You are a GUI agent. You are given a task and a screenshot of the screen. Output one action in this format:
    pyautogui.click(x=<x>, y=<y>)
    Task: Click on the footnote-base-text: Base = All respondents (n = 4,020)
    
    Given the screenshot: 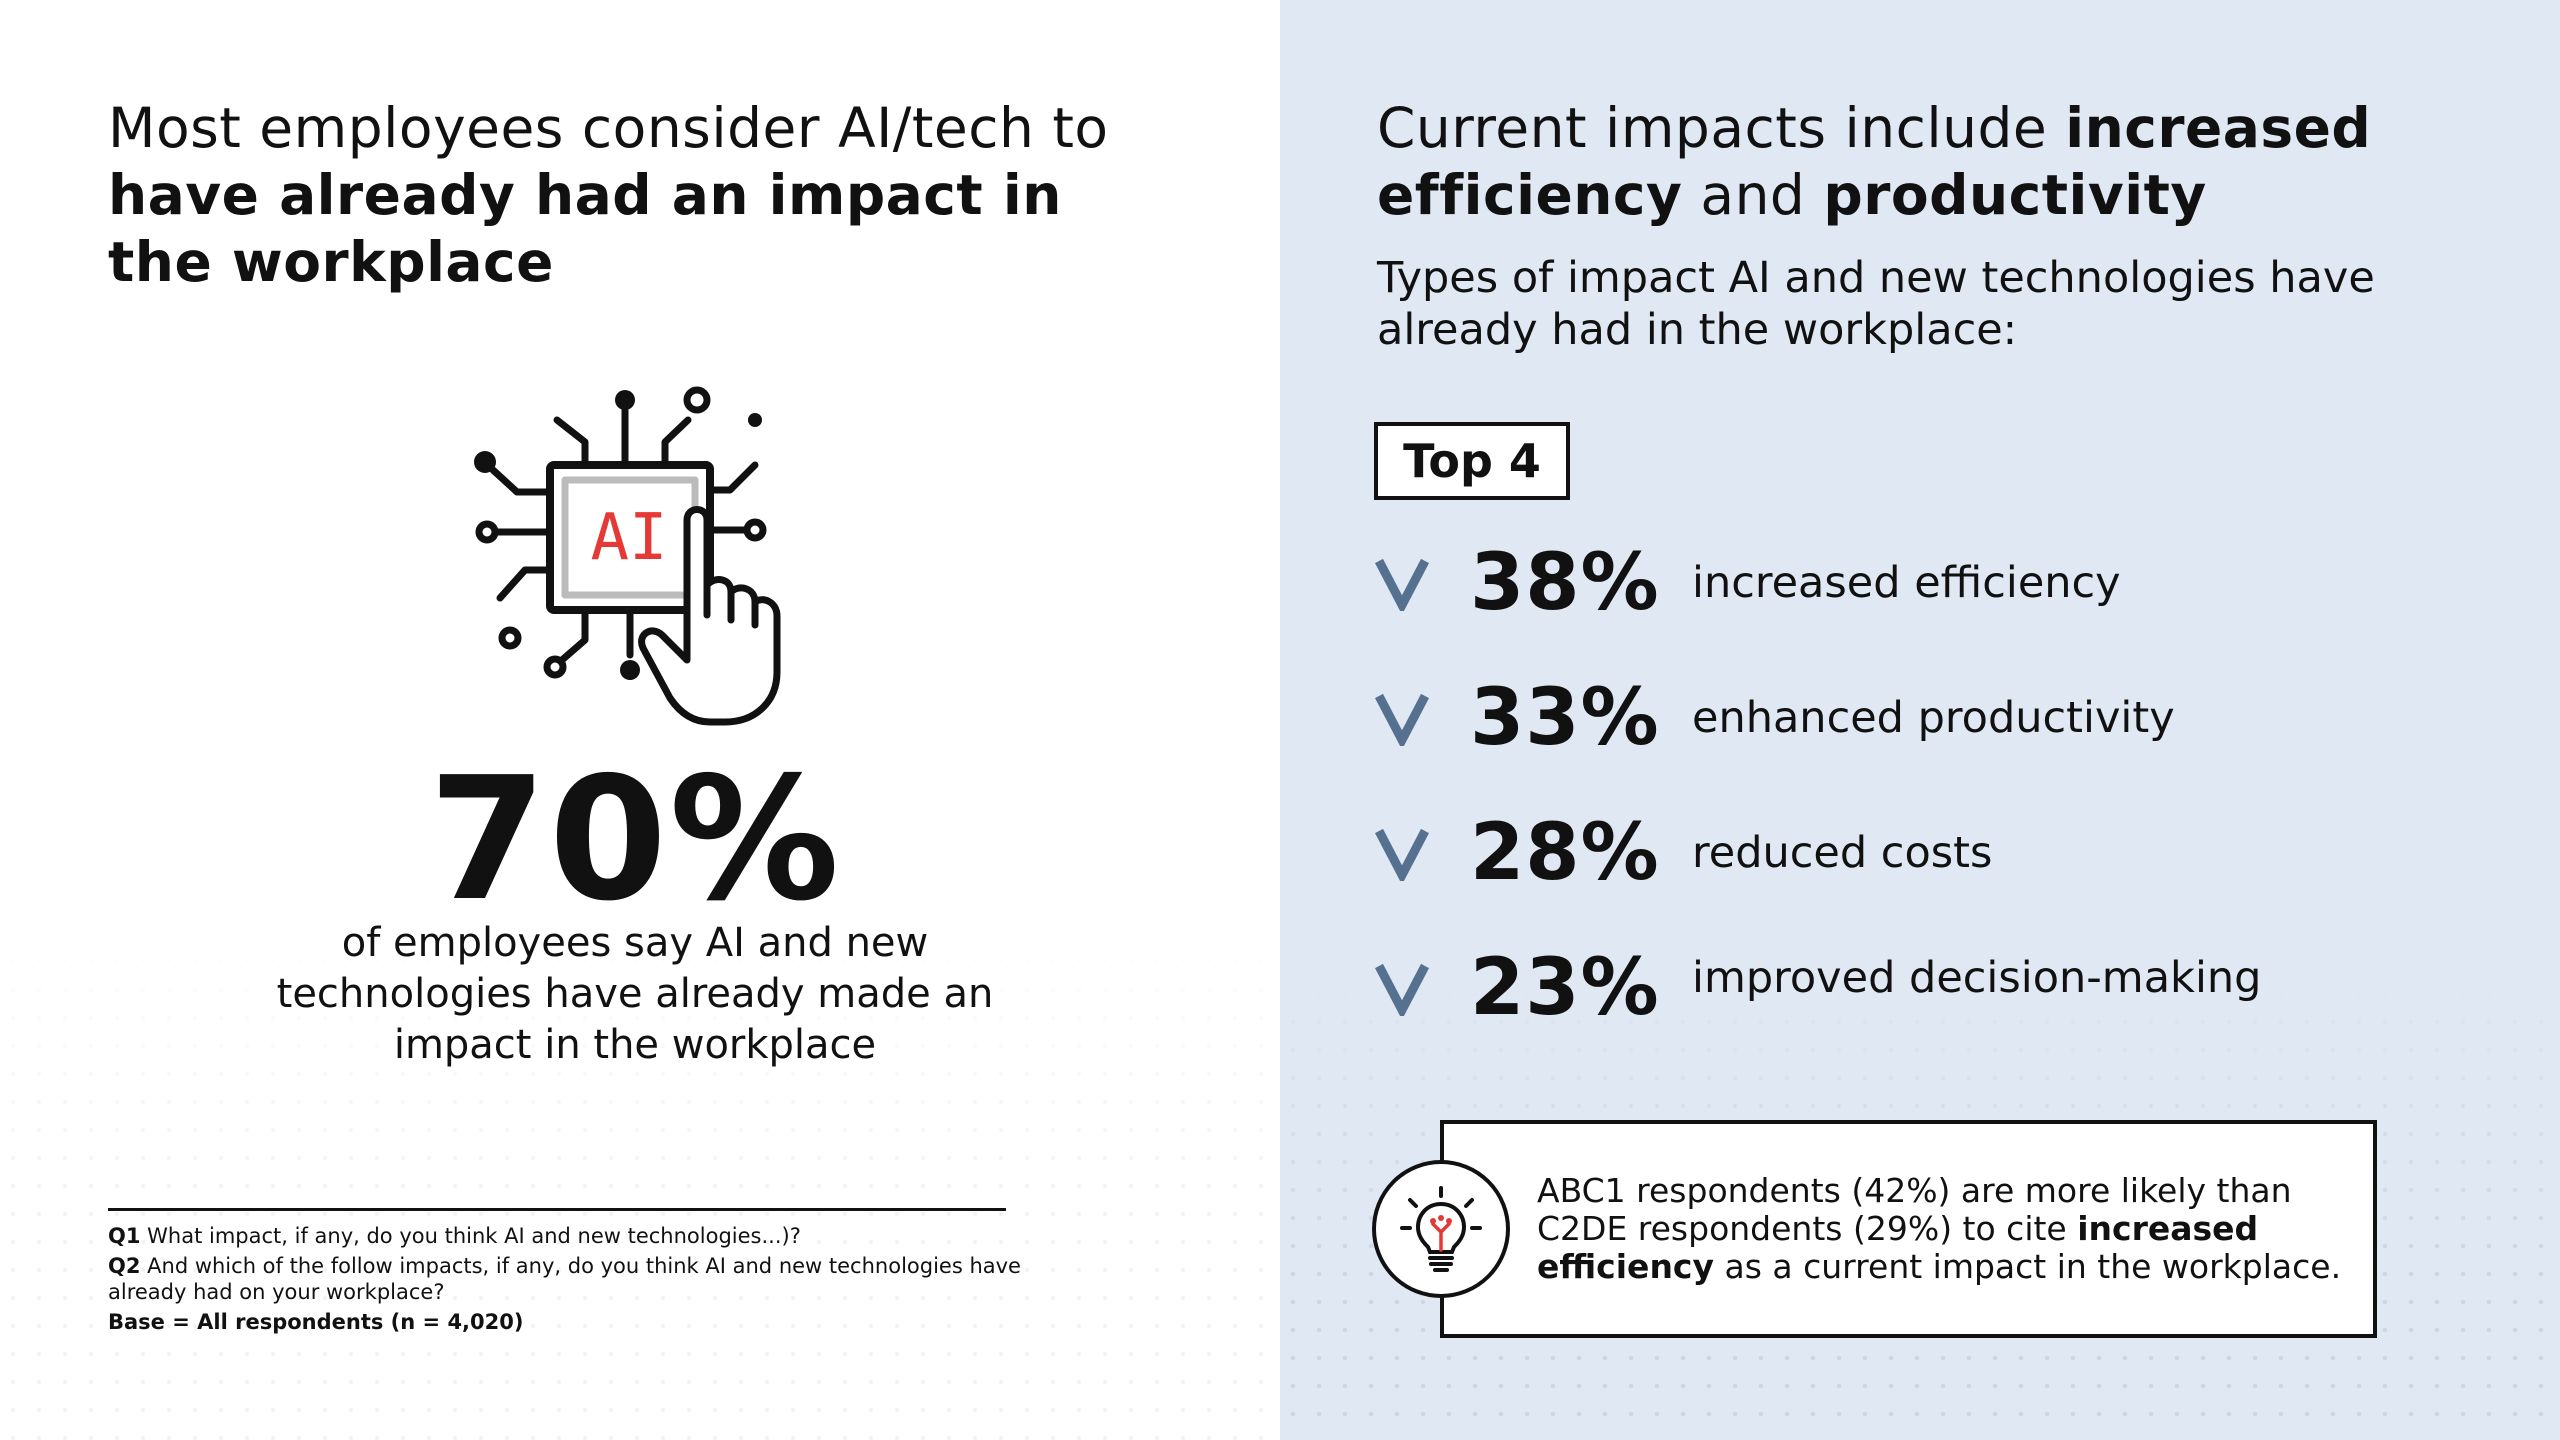 What is the action you would take?
    pyautogui.click(x=316, y=1322)
    